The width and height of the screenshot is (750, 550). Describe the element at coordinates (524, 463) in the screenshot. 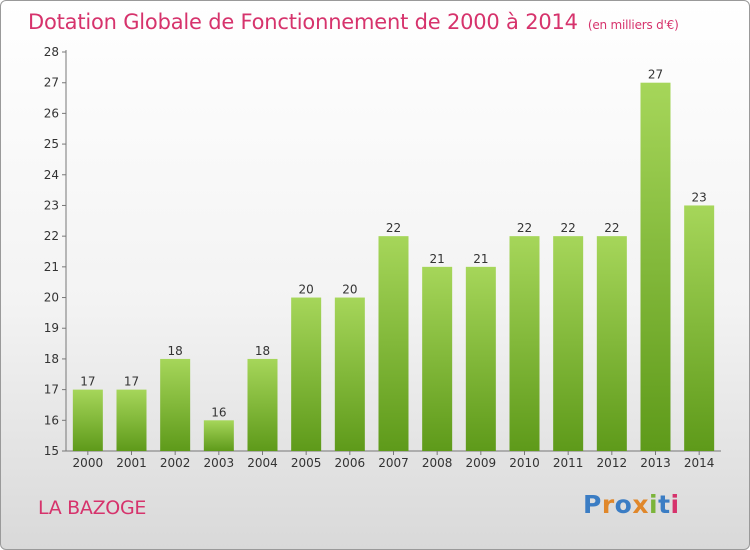

I see `x-tick-label-2010: 2010` at that location.